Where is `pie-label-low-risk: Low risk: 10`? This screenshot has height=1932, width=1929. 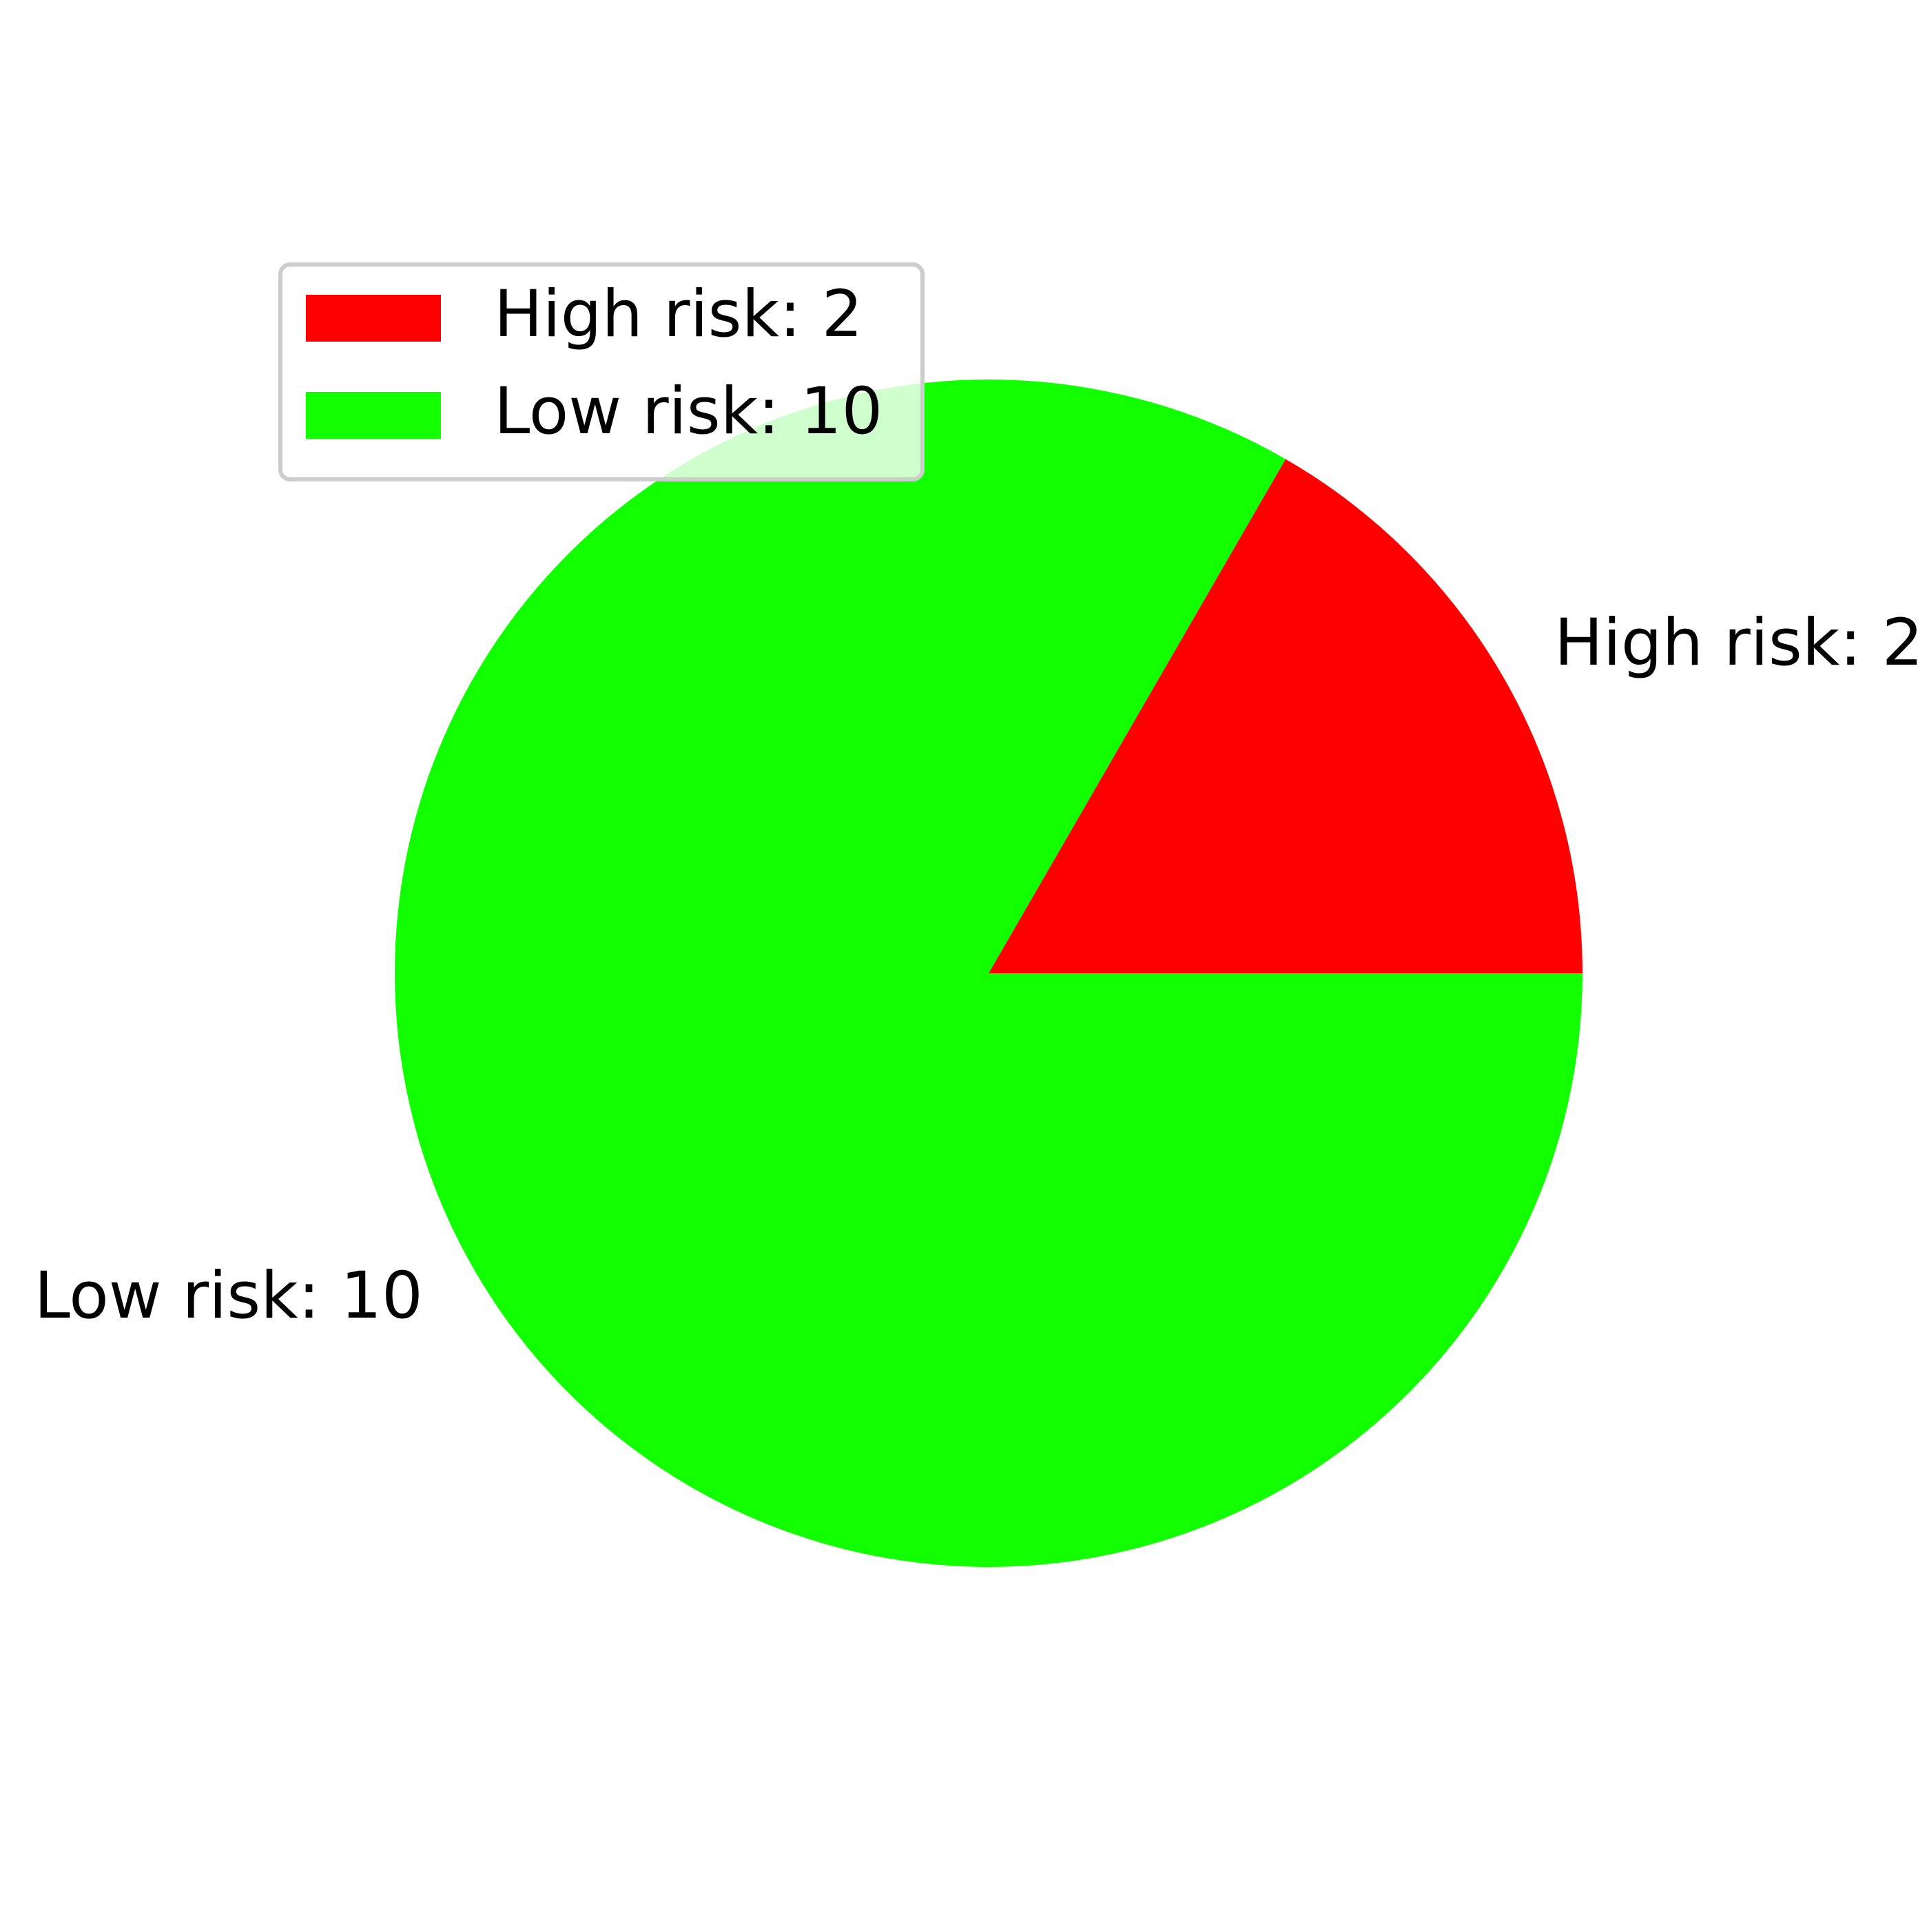 pie-label-low-risk: Low risk: 10 is located at coordinates (228, 1295).